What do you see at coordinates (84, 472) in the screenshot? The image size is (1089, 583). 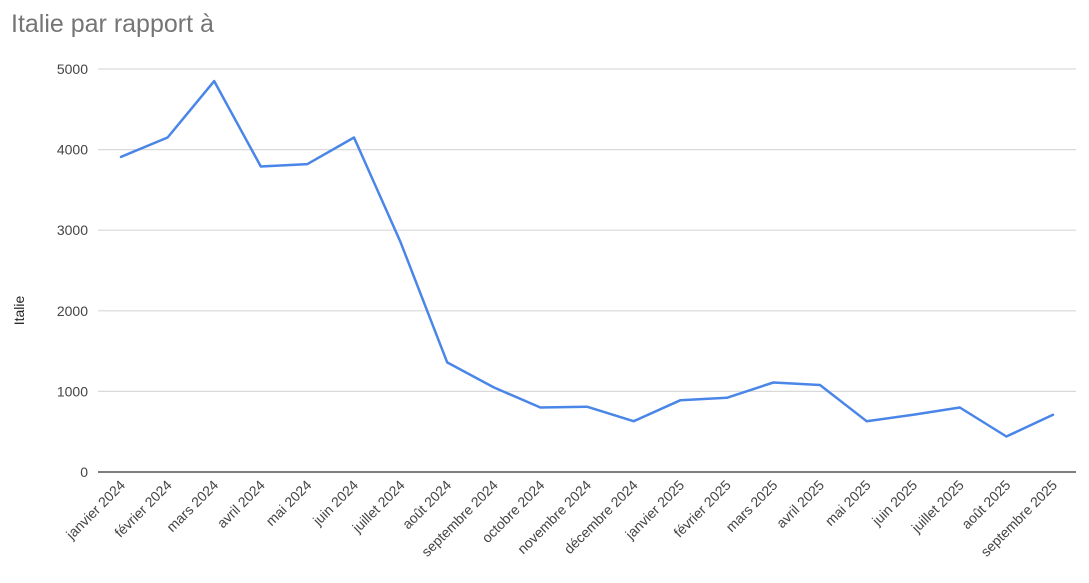 I see `y-tick-label: 0` at bounding box center [84, 472].